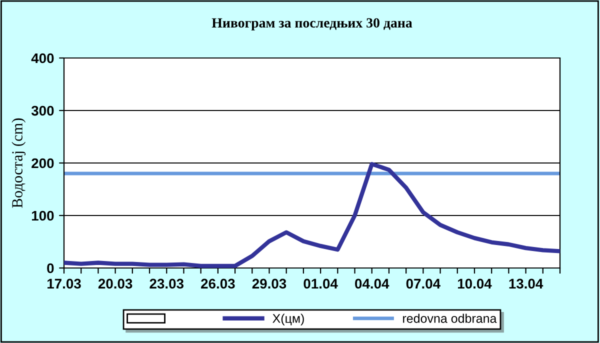 This screenshot has height=343, width=600. What do you see at coordinates (19, 163) in the screenshot?
I see `y-axis-title: Водостај (cm)` at bounding box center [19, 163].